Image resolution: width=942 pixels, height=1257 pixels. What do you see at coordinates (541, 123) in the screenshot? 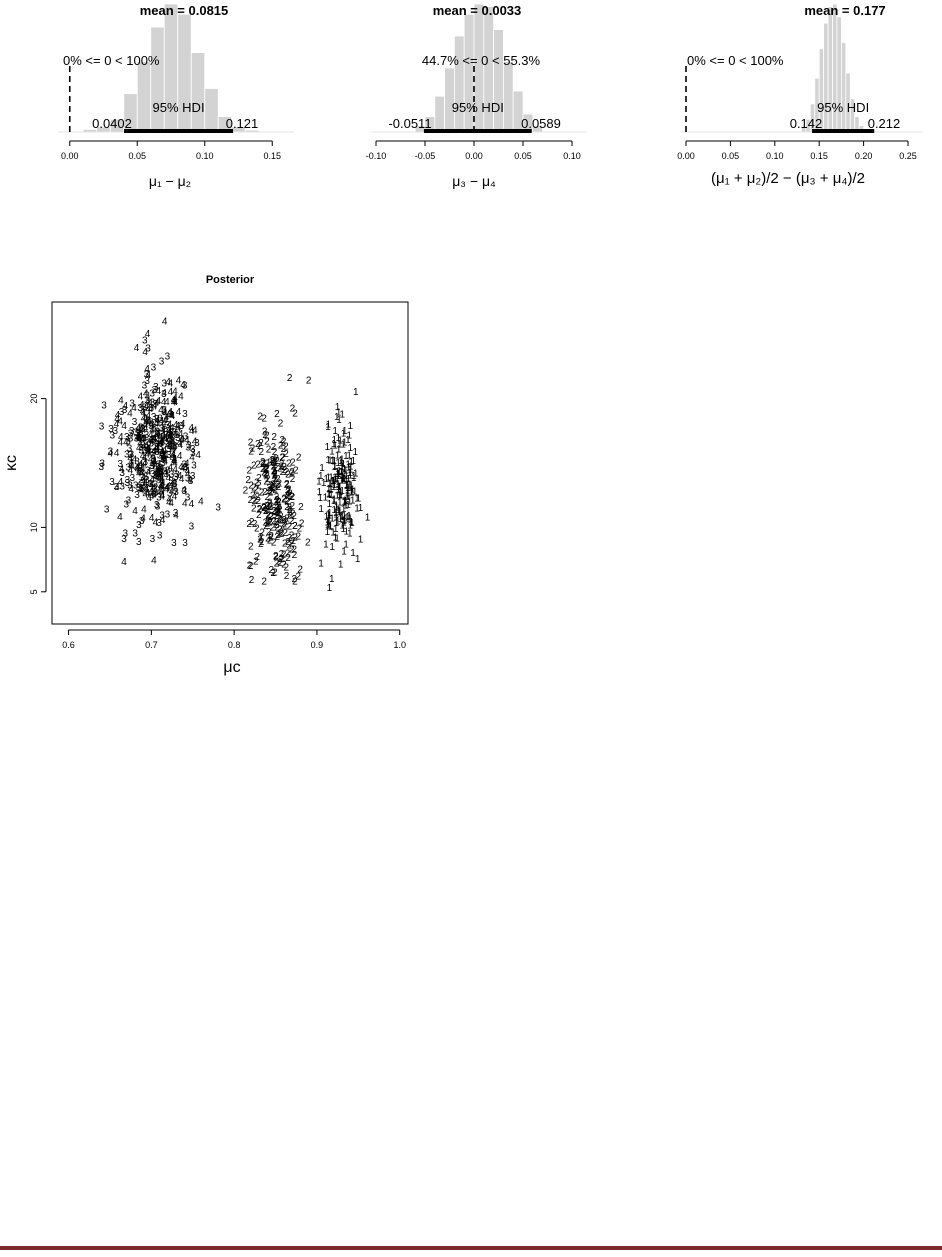
I see `hdi-high-label: 0.0589` at bounding box center [541, 123].